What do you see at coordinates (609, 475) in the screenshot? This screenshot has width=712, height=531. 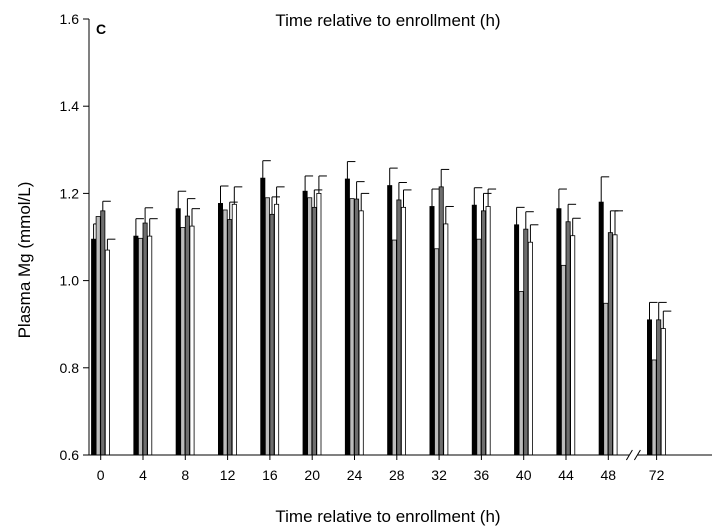 I see `x-tick-label: 48` at bounding box center [609, 475].